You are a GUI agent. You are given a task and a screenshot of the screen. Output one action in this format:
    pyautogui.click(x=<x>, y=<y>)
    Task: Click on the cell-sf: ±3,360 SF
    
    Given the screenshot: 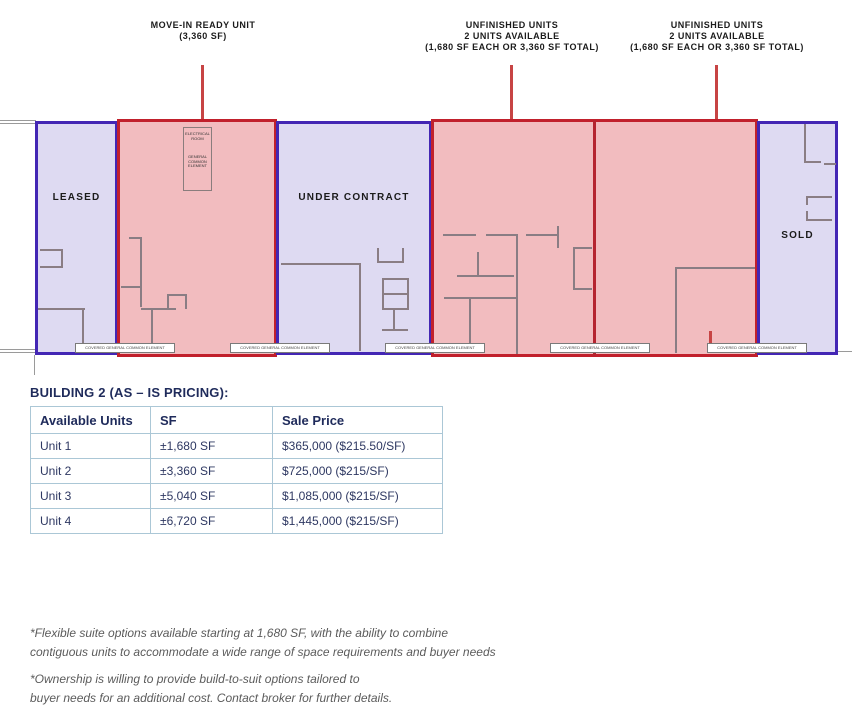 What is the action you would take?
    pyautogui.click(x=211, y=471)
    